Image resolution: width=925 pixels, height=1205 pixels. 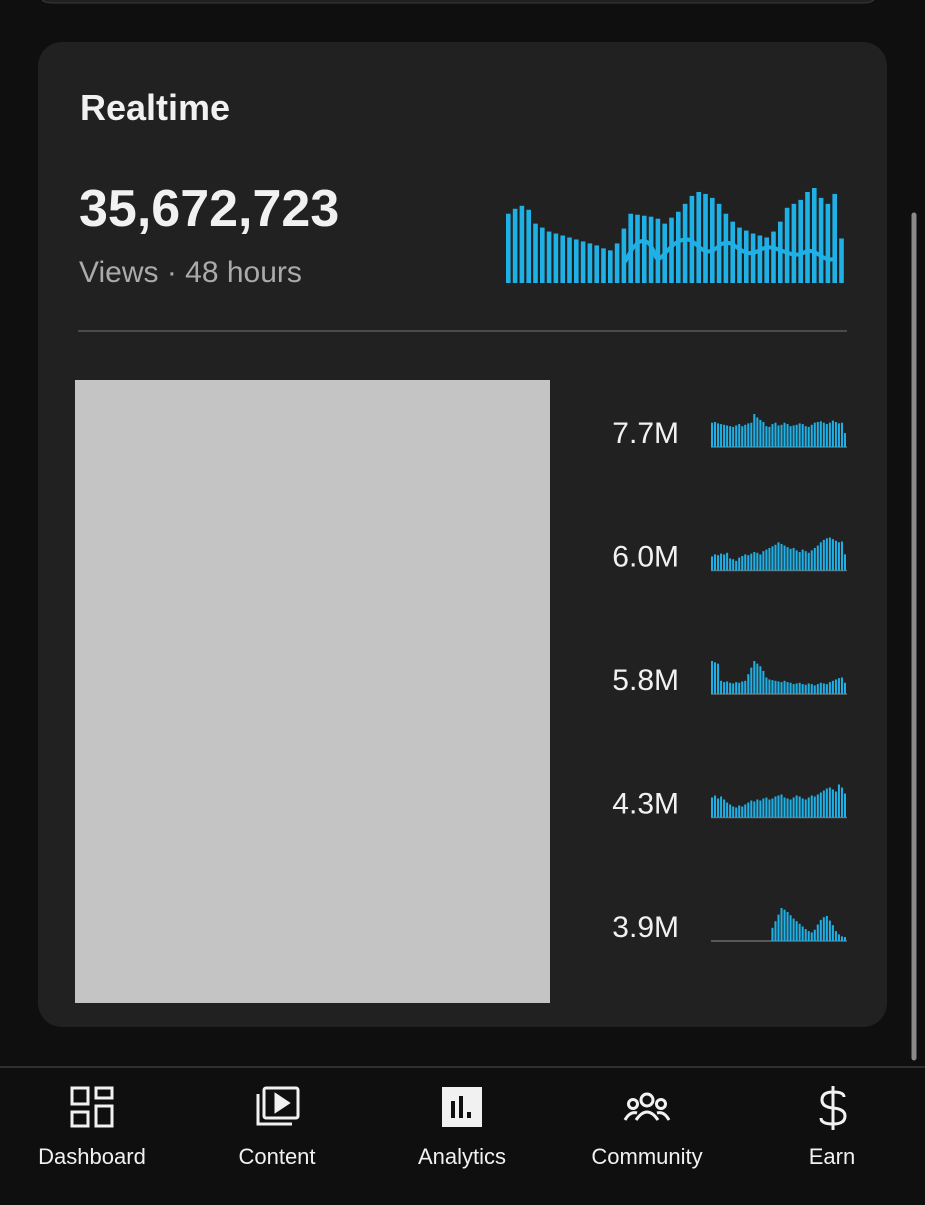 I want to click on nav-label: Community, so click(x=646, y=1156).